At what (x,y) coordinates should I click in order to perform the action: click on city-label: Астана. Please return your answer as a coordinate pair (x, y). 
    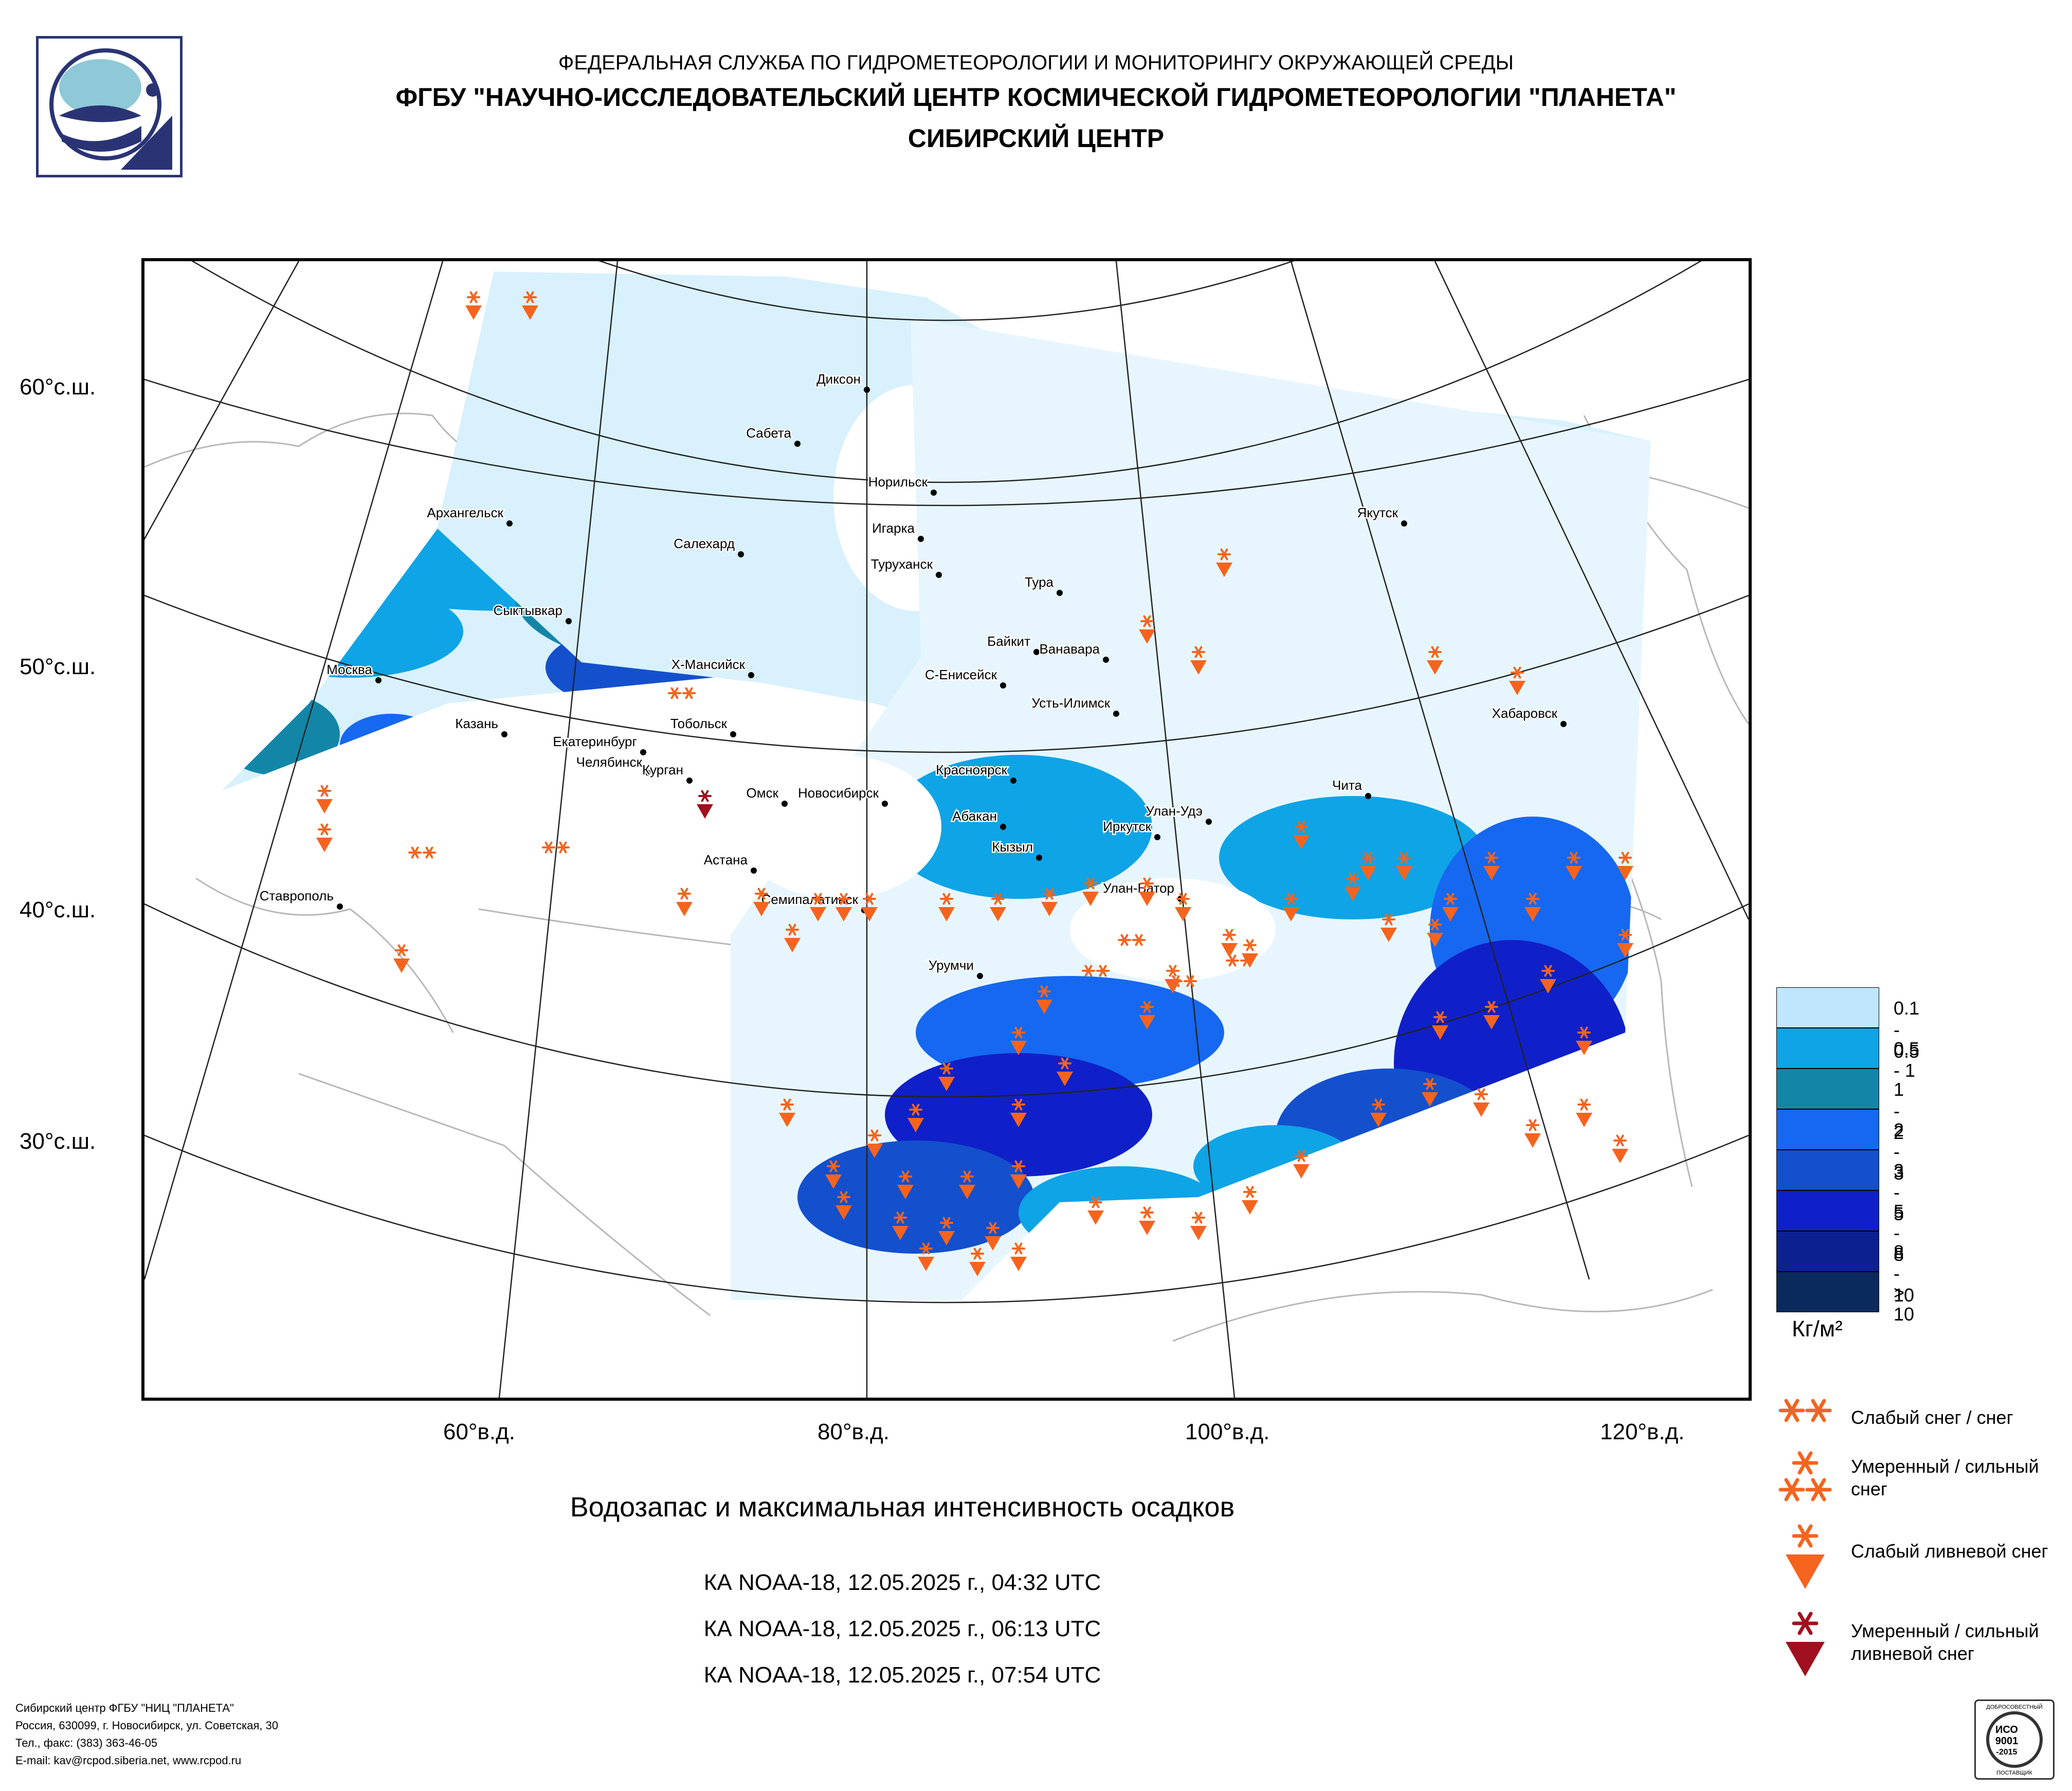
    Looking at the image, I should click on (726, 859).